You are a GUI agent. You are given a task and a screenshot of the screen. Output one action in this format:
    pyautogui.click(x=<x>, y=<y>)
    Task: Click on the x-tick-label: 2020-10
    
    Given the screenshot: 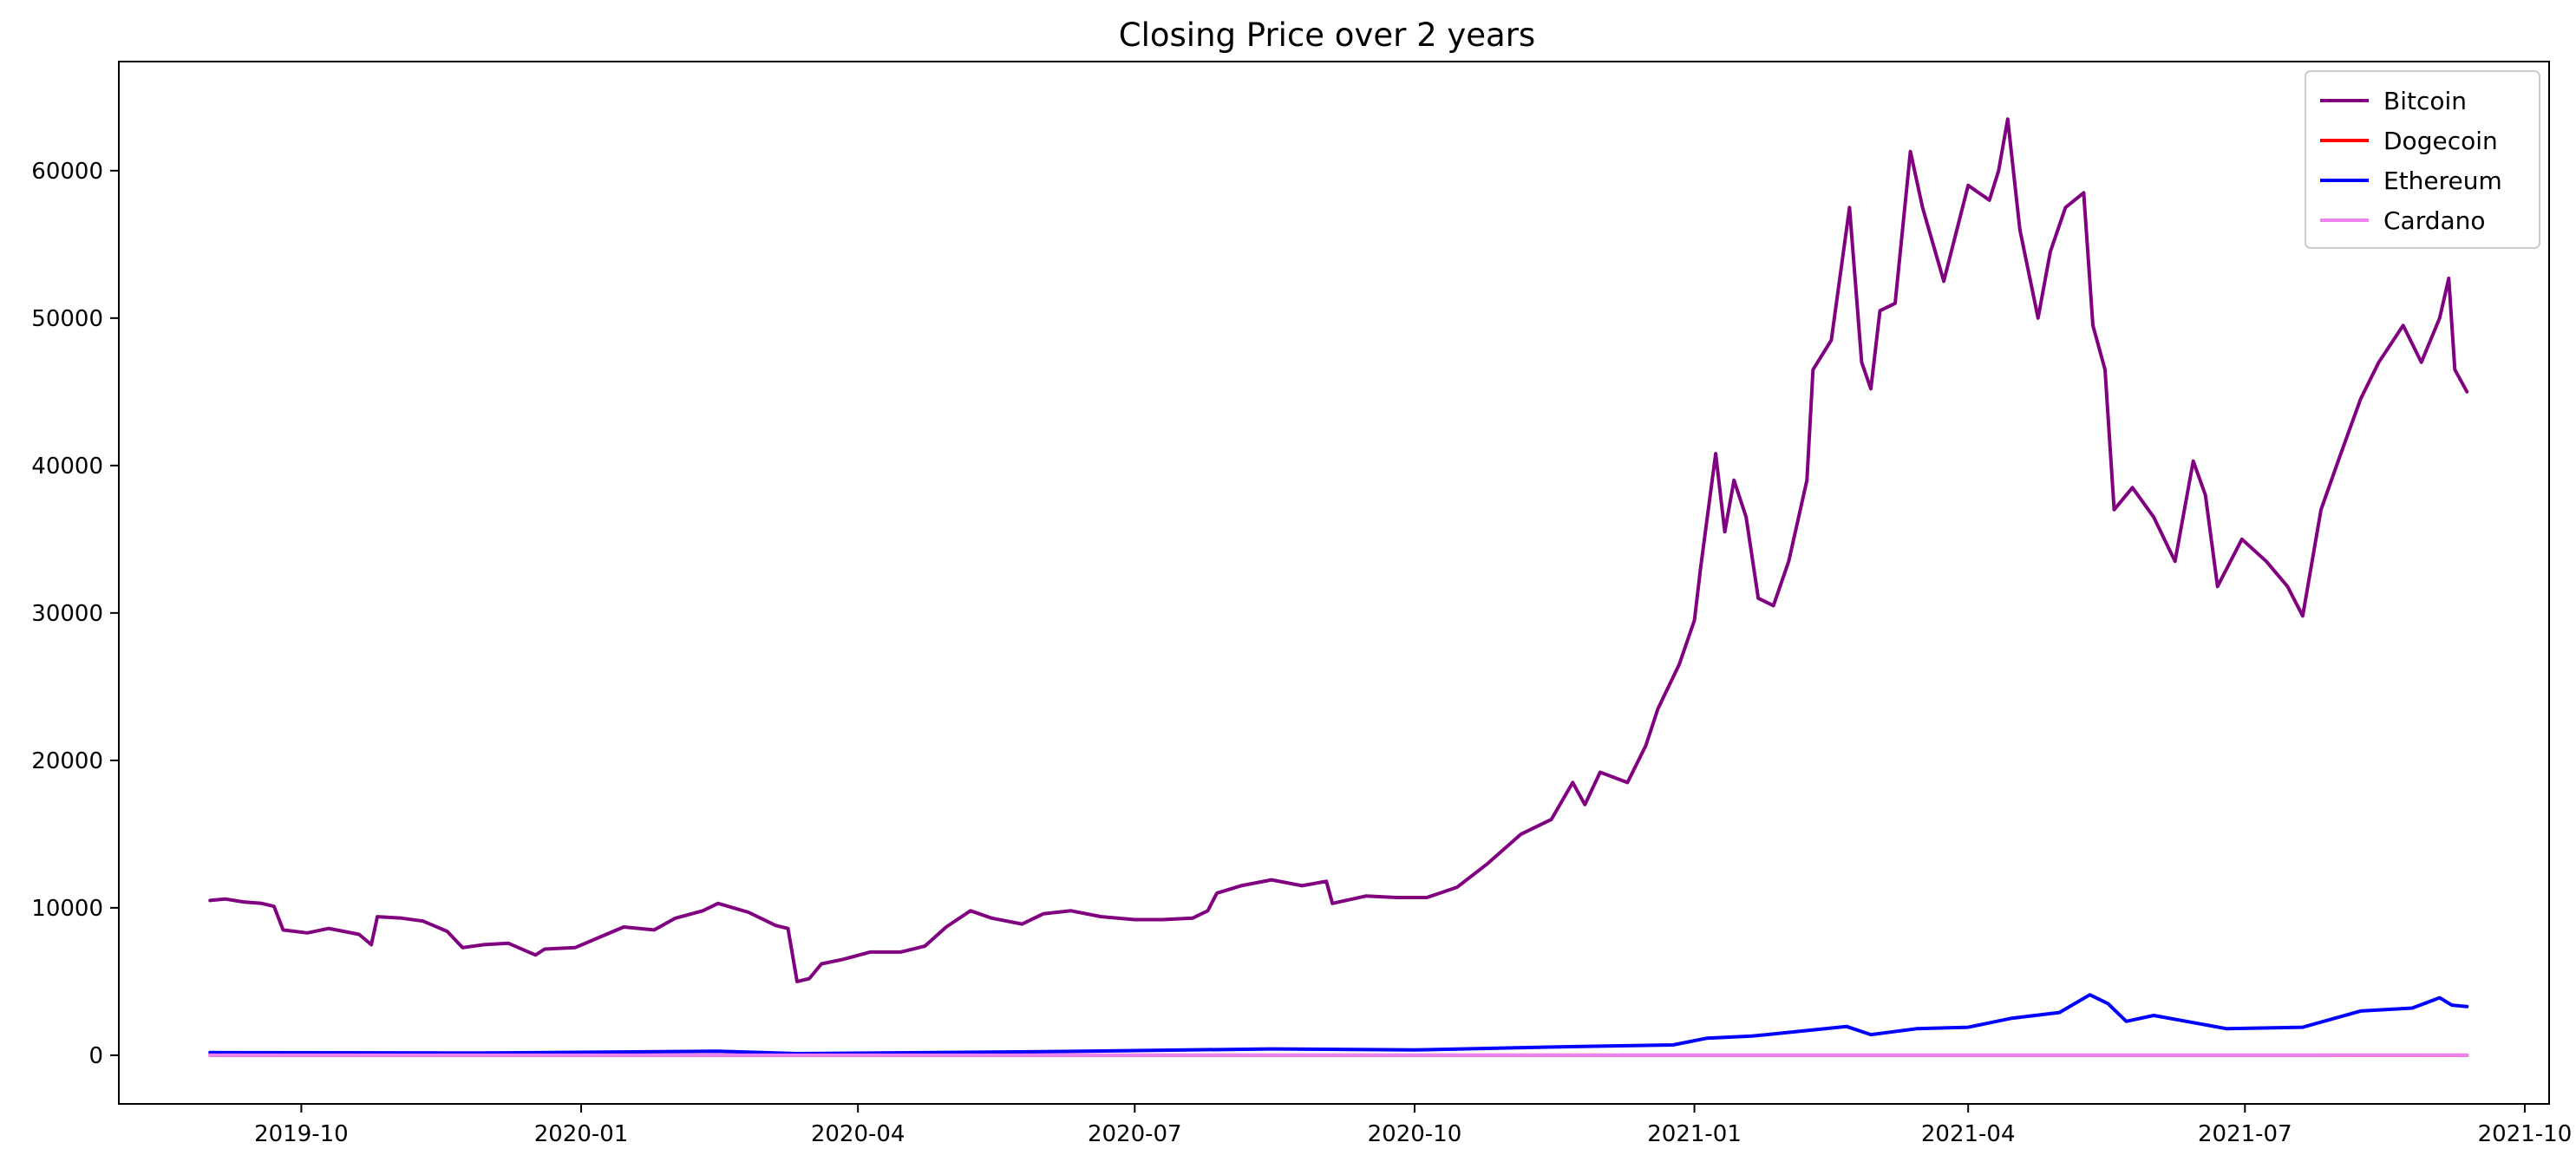 What is the action you would take?
    pyautogui.click(x=1415, y=1134)
    